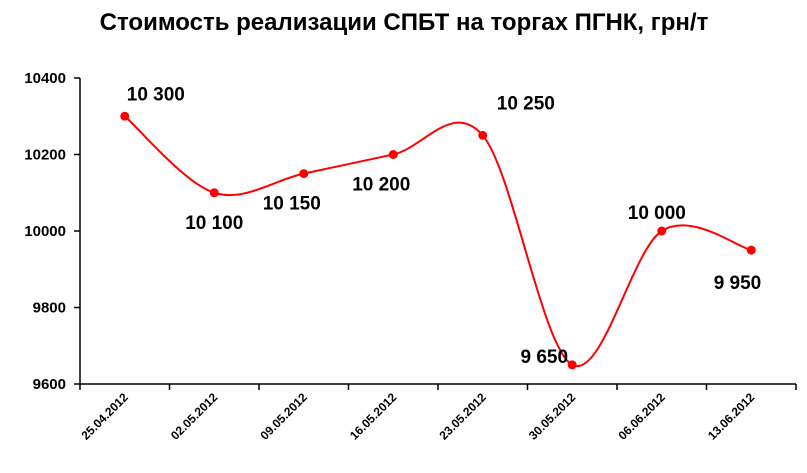 The width and height of the screenshot is (807, 473). Describe the element at coordinates (526, 103) in the screenshot. I see `data-label: 10 250` at that location.